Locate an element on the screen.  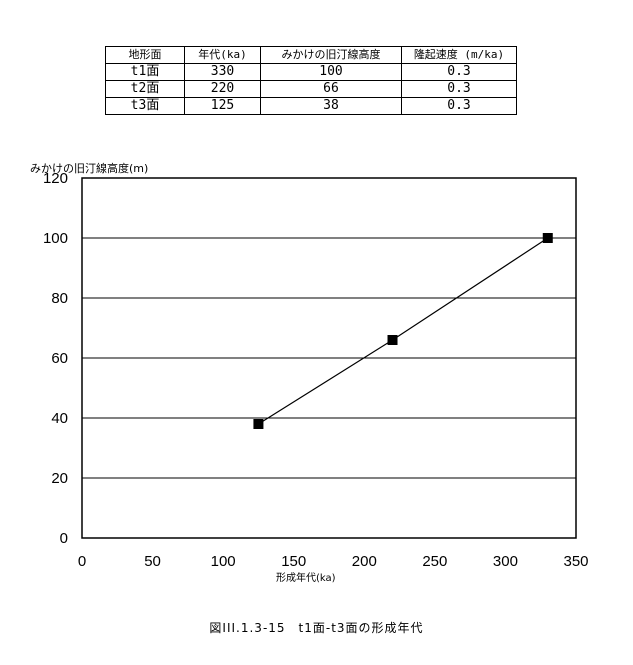
x-tick-label: 200 is located at coordinates (364, 561).